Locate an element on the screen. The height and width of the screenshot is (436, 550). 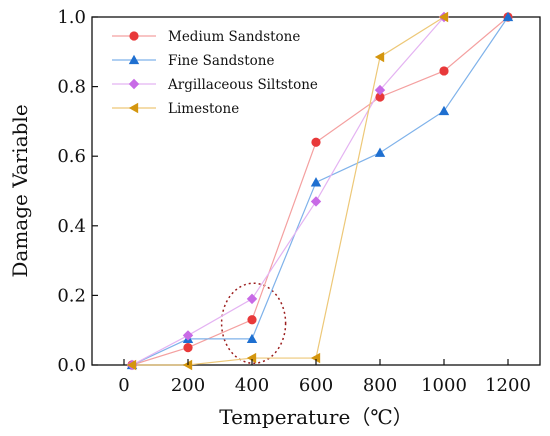
x-tick-label: 400 is located at coordinates (252, 385).